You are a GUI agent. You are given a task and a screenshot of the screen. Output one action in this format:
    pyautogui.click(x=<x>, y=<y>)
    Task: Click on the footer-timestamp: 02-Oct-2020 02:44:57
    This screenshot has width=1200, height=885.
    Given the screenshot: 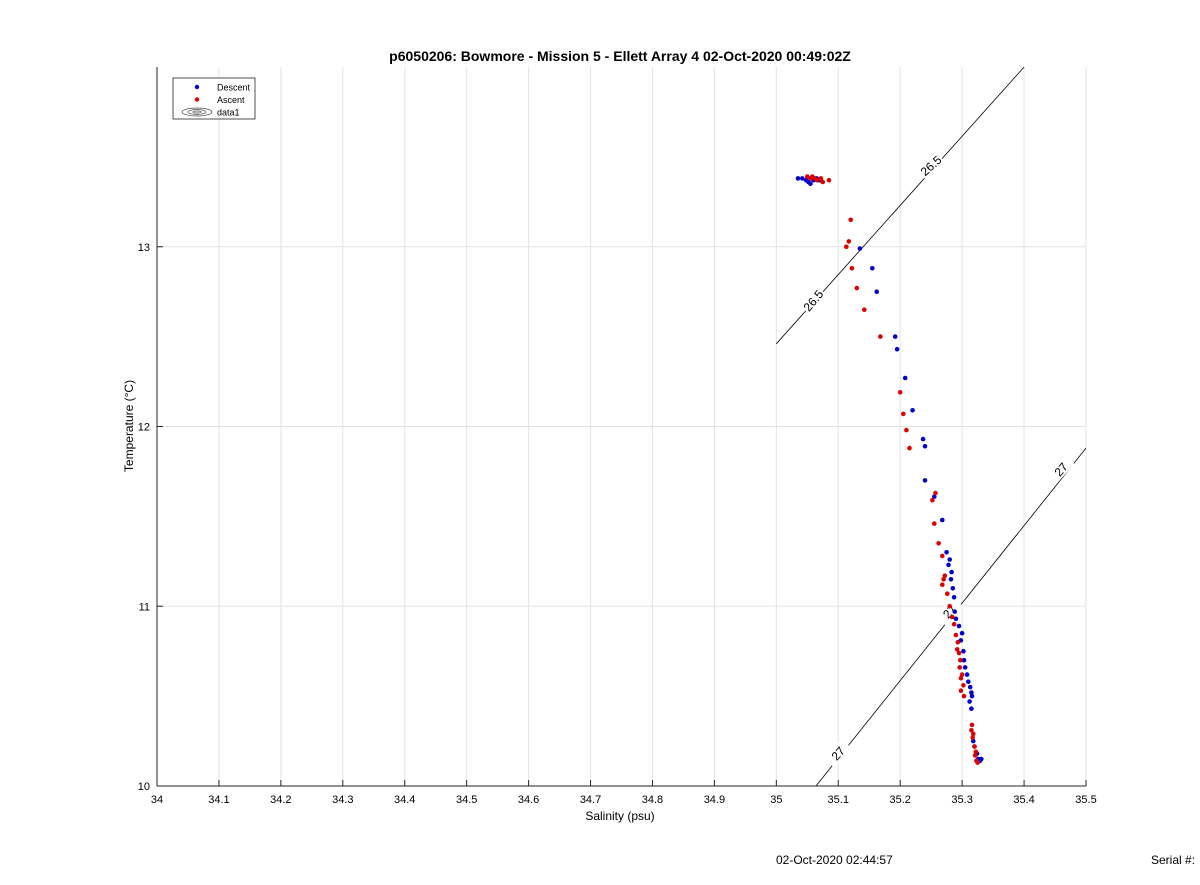 What is the action you would take?
    pyautogui.click(x=834, y=860)
    